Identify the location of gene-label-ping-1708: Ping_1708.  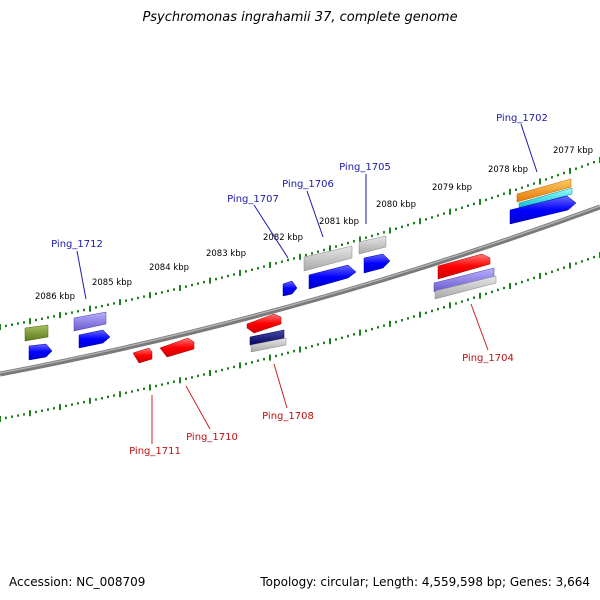
(288, 416).